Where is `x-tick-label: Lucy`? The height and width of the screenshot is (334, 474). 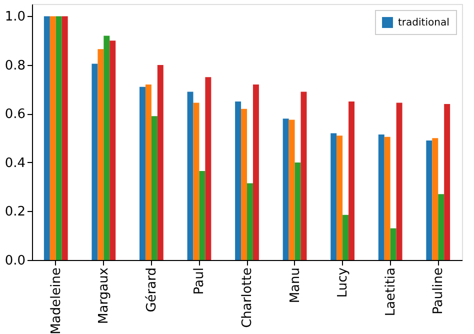 x-tick-label: Lucy is located at coordinates (343, 282).